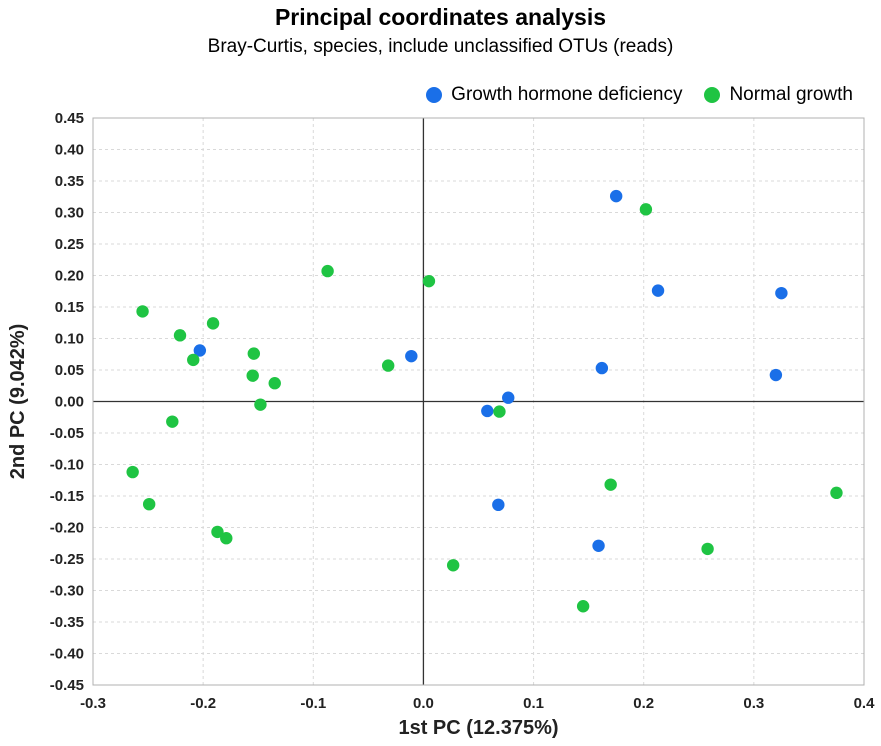  What do you see at coordinates (313, 703) in the screenshot?
I see `x-tick-label: -0.1` at bounding box center [313, 703].